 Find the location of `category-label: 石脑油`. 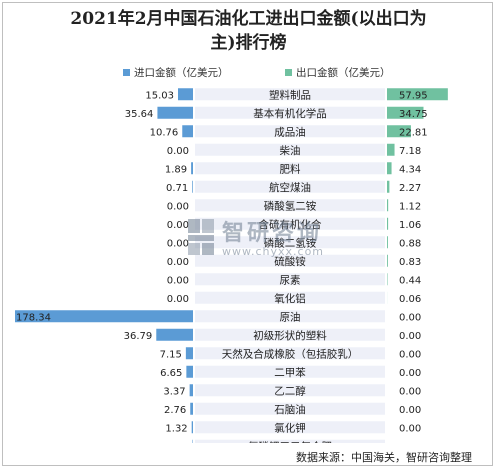

category-label: 石脑油 is located at coordinates (290, 409).